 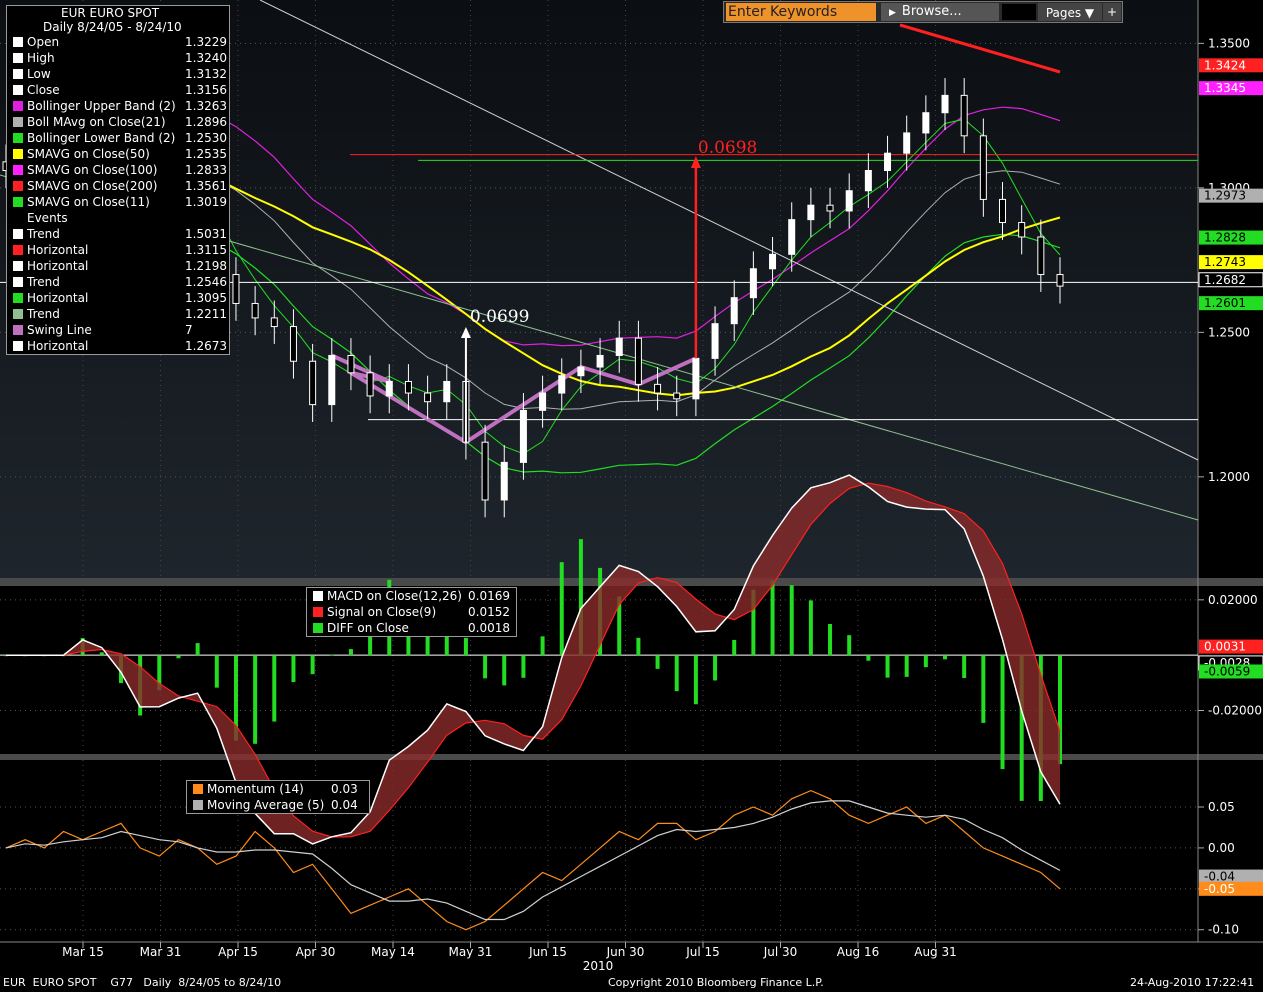 I want to click on axis-tick-label: -0.02000, so click(x=1235, y=711).